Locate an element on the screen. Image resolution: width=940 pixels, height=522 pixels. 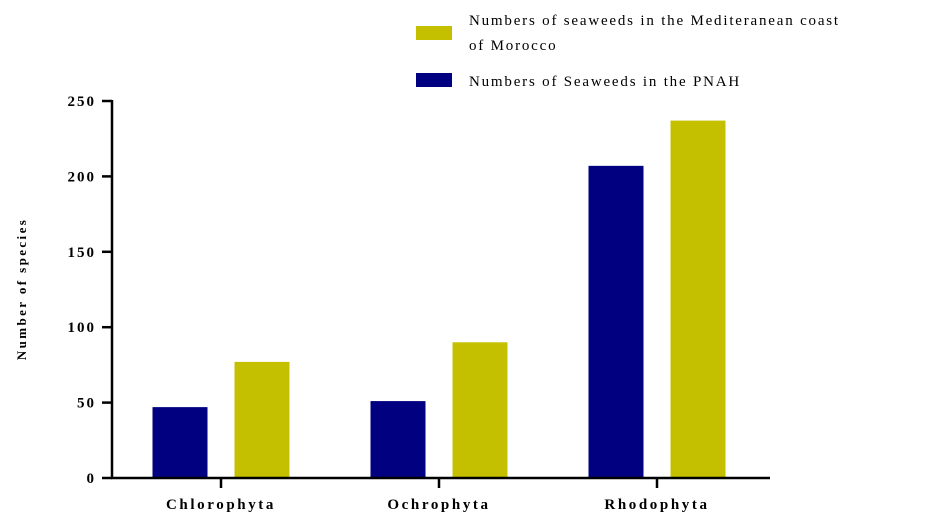
bar-morocco-ochrophyta is located at coordinates (480, 410).